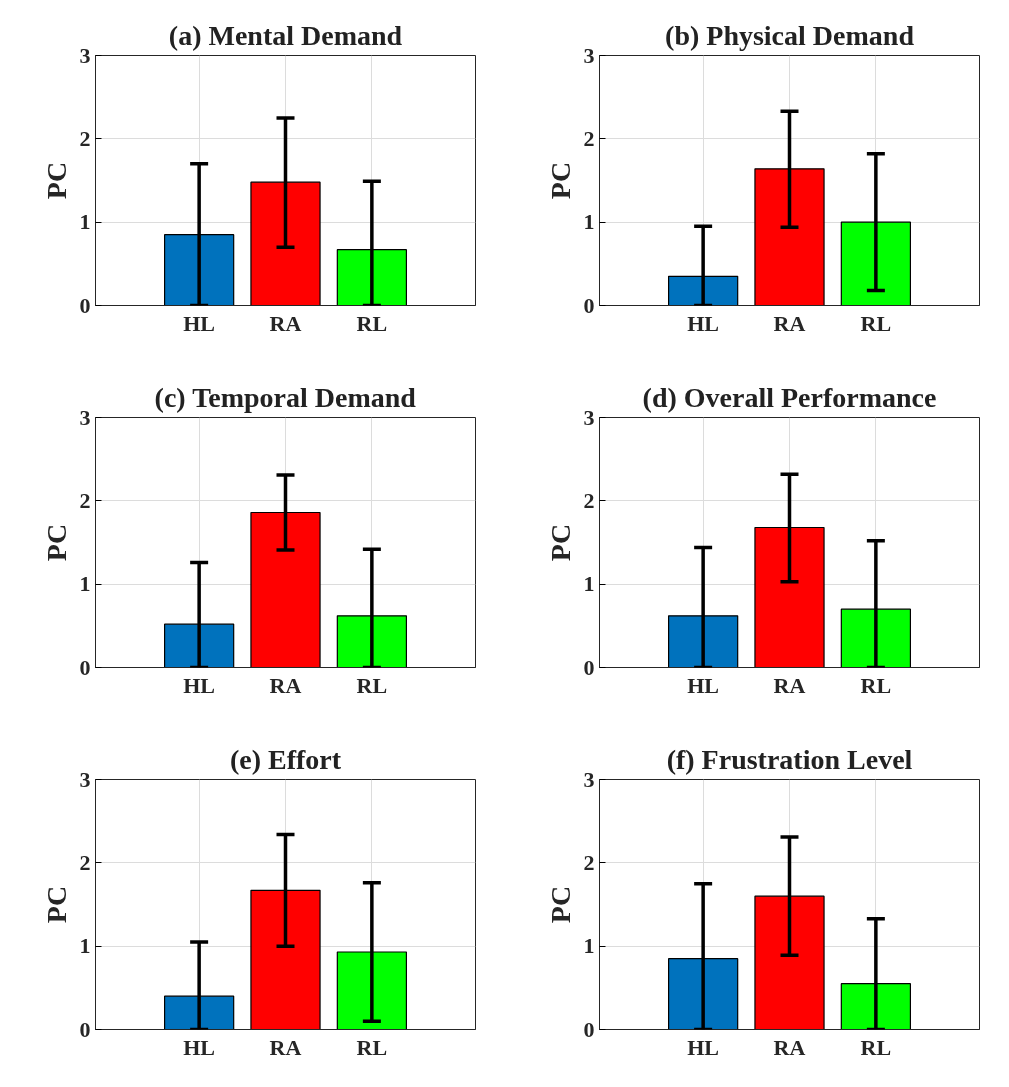 This screenshot has height=1087, width=1009. I want to click on chart-title: (b) Physical Demand, so click(790, 35).